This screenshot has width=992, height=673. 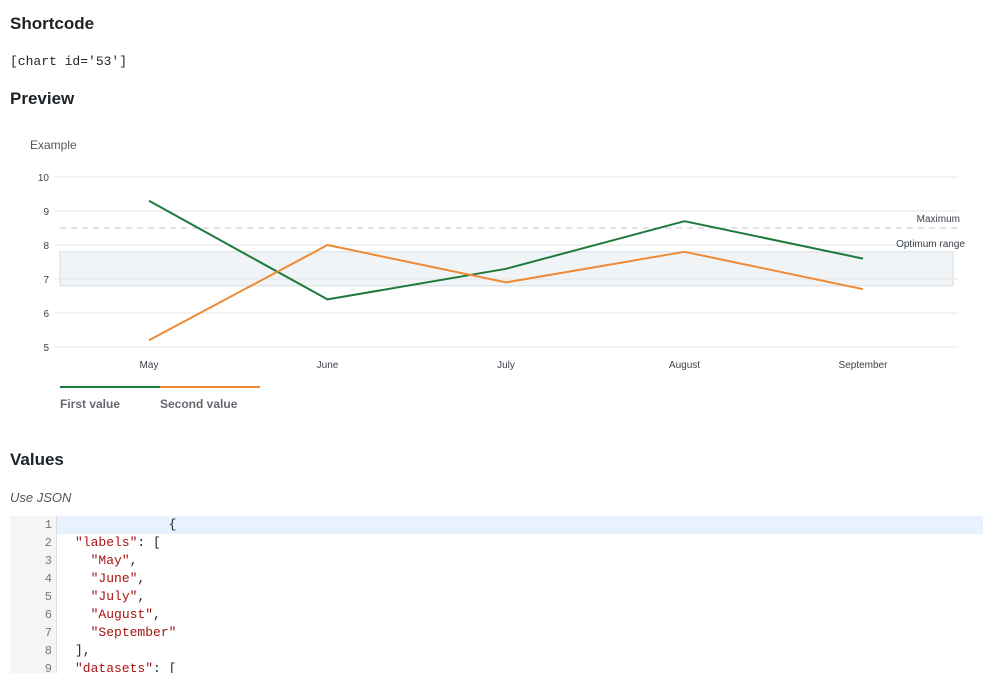 I want to click on json-string: "May", so click(x=110, y=560).